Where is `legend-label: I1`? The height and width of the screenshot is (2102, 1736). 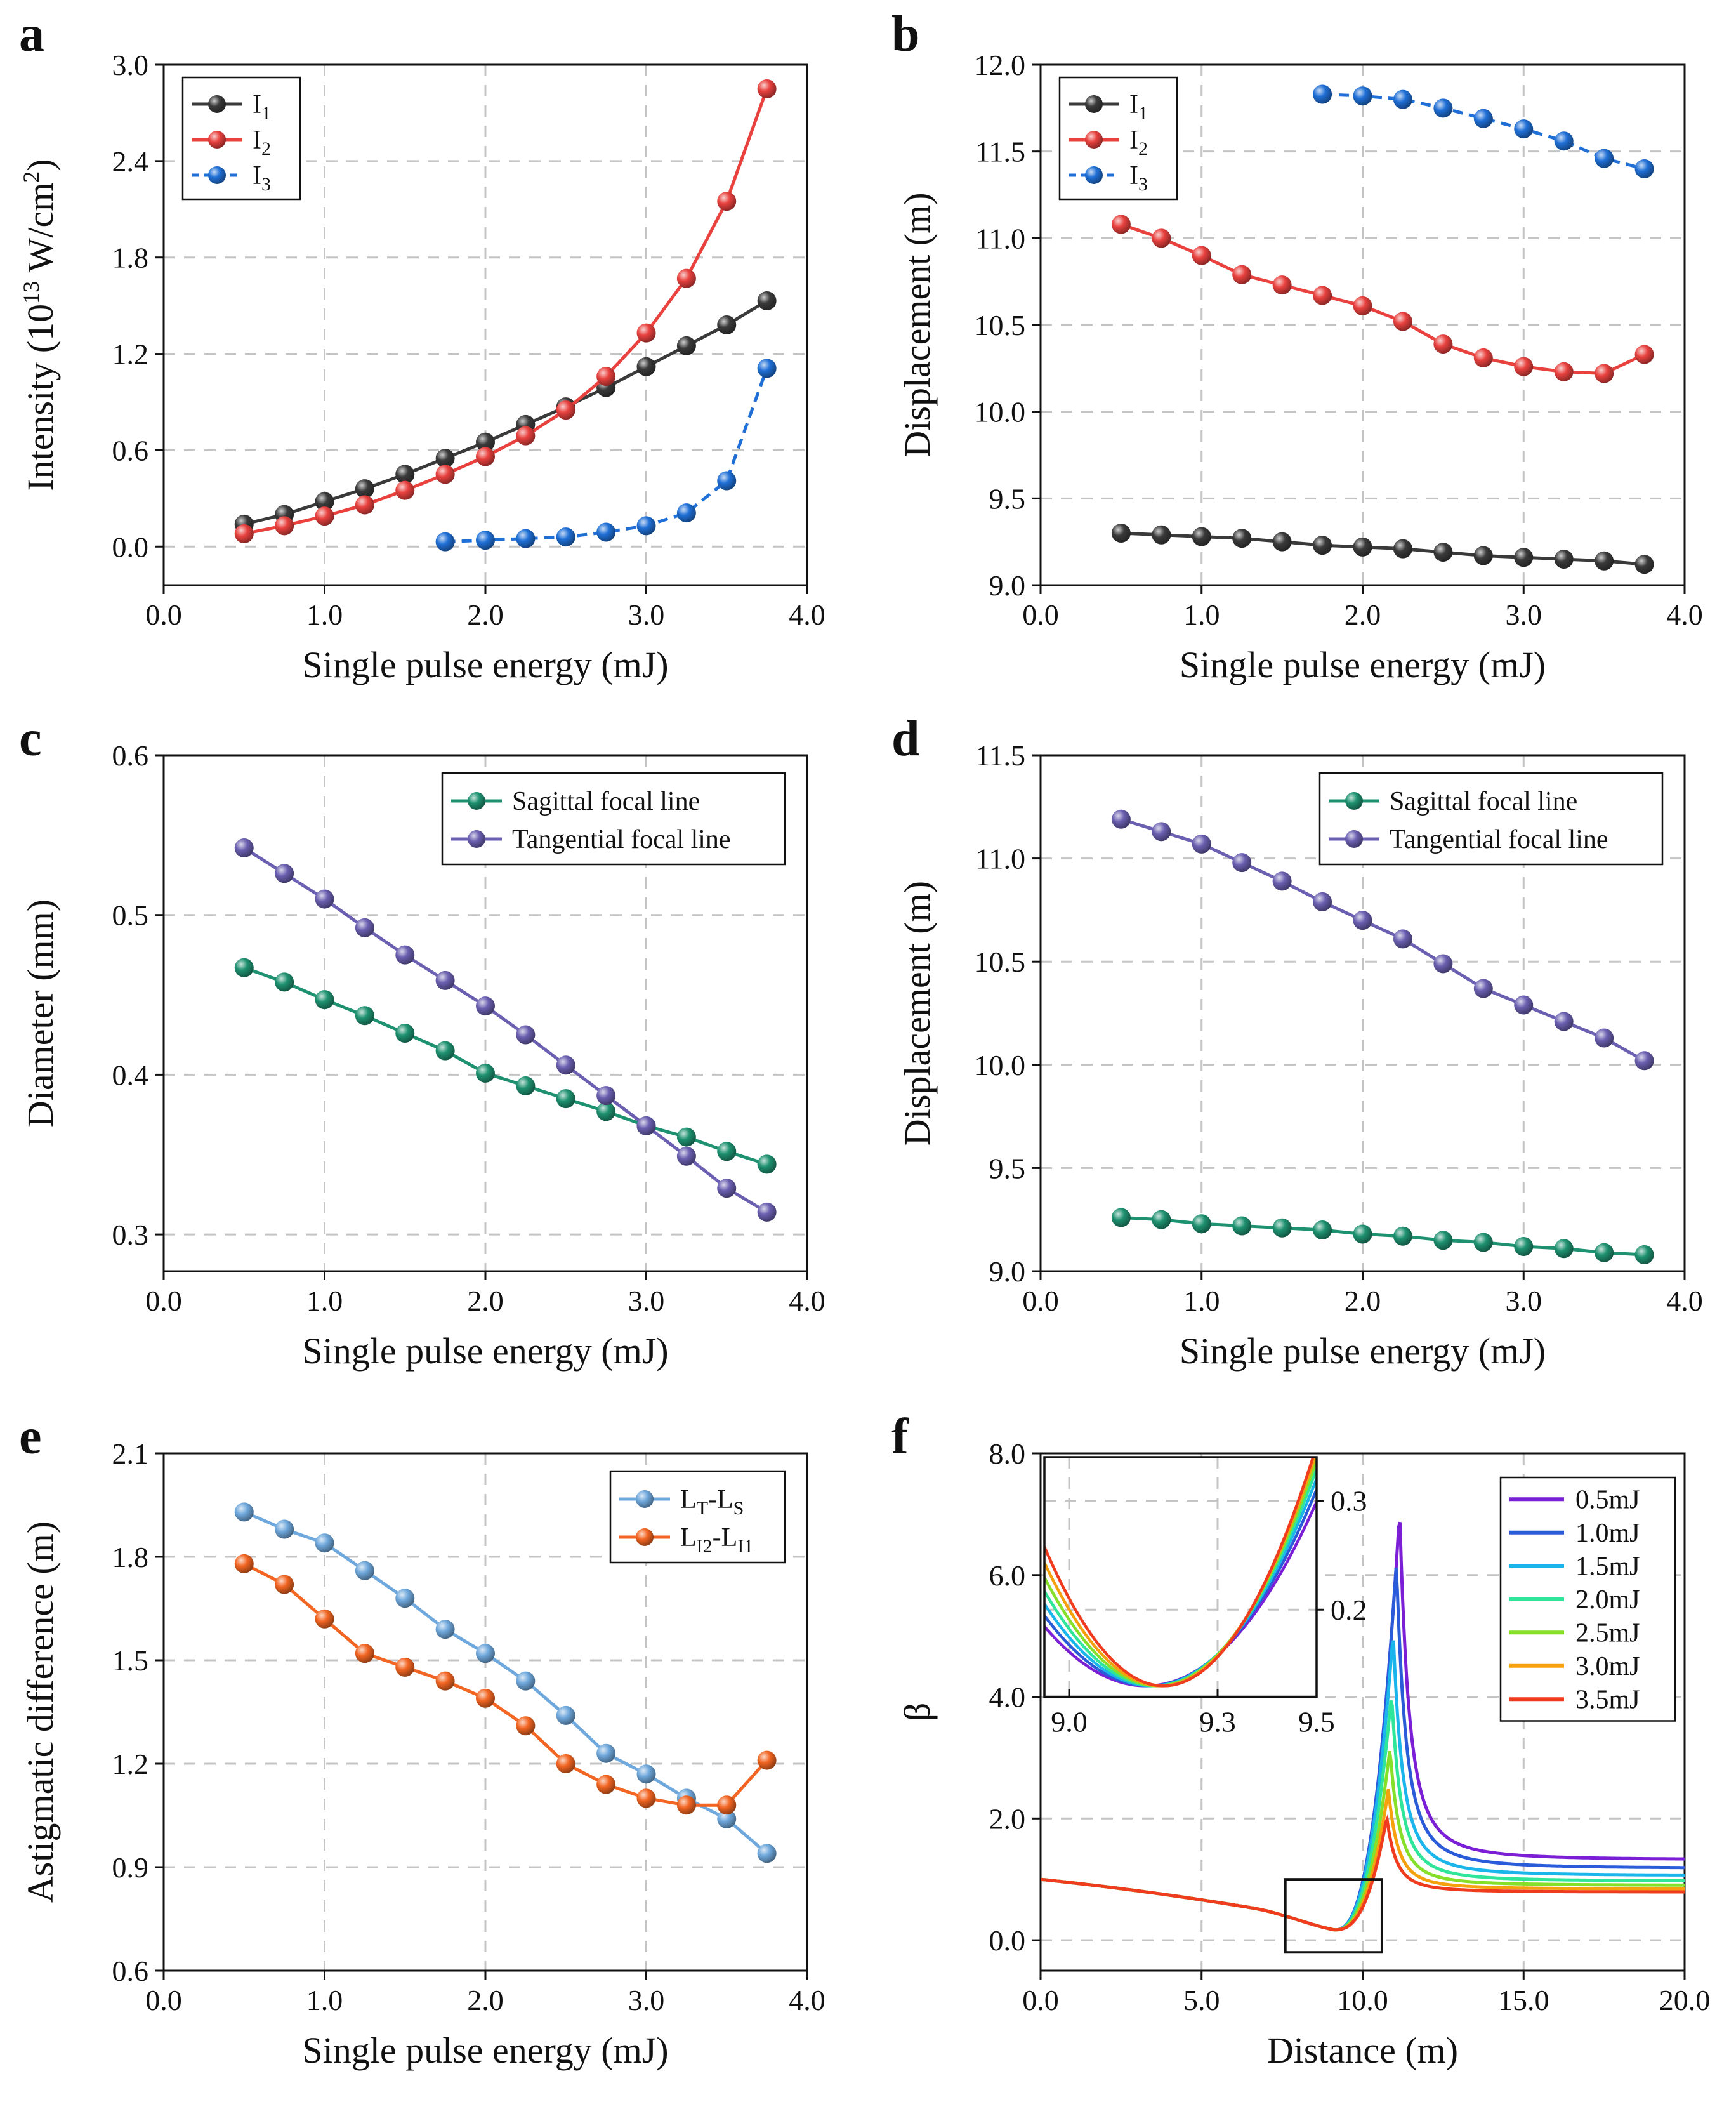
legend-label: I1 is located at coordinates (1139, 107).